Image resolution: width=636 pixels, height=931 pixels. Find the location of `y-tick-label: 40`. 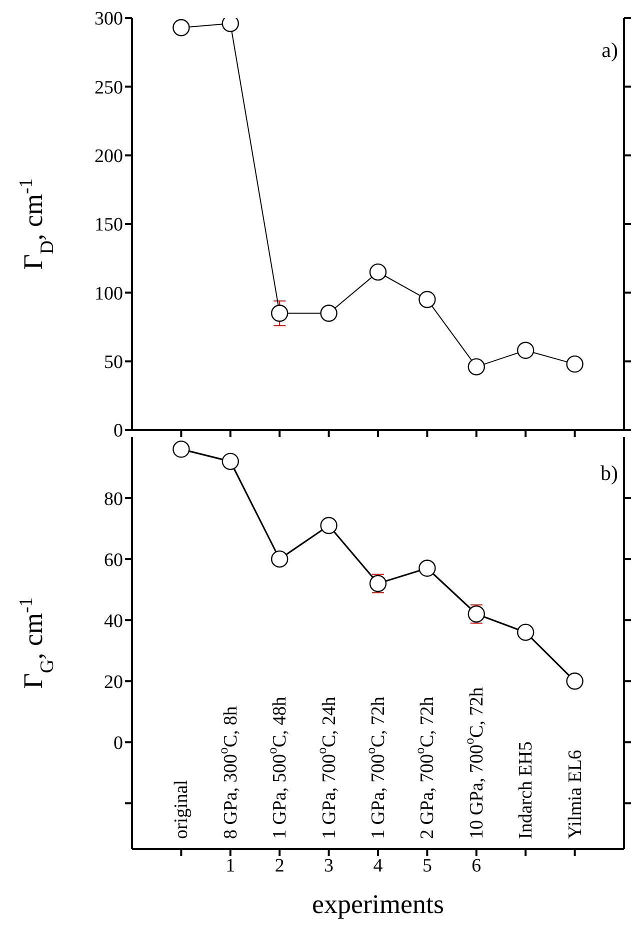

y-tick-label: 40 is located at coordinates (113, 621).